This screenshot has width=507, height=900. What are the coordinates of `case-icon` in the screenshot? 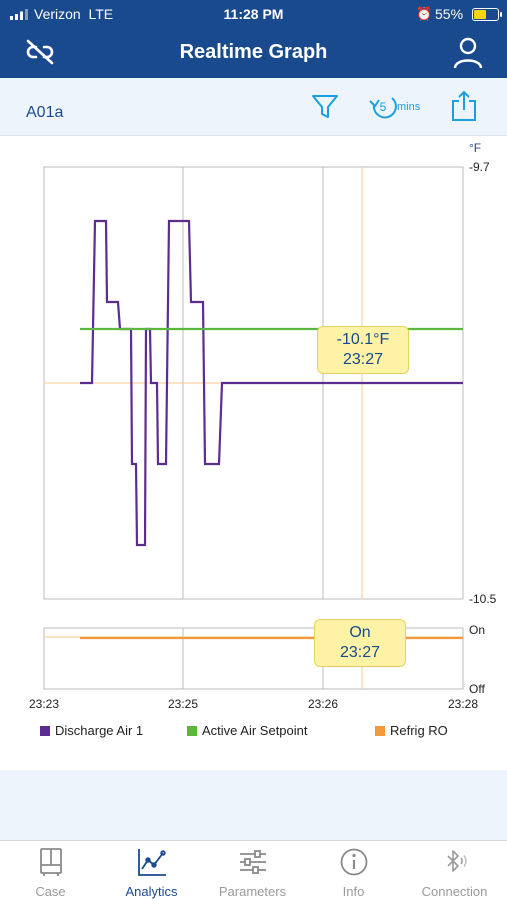 It's located at (51, 862).